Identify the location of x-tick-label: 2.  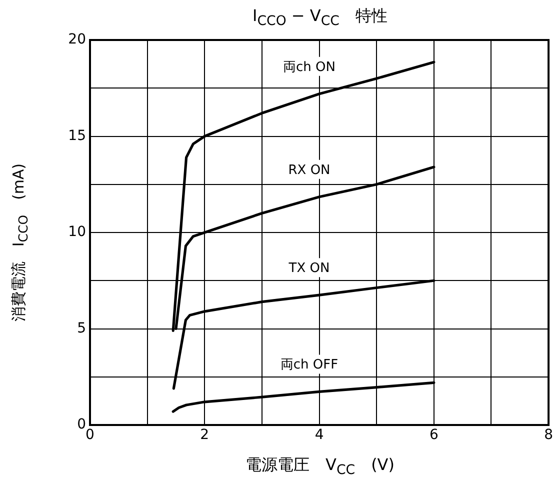
(205, 435).